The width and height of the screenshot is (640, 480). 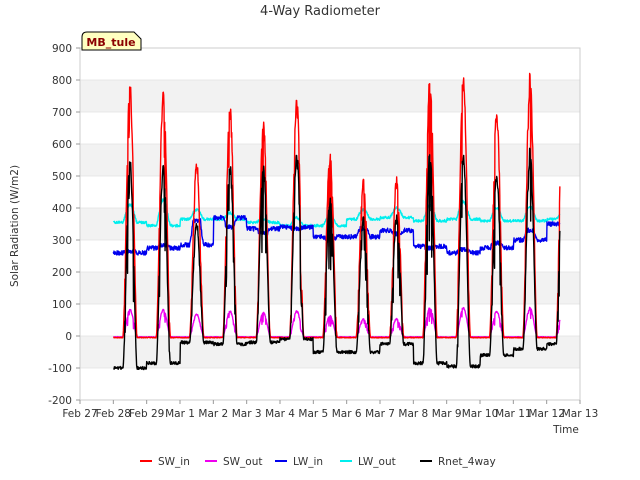 What do you see at coordinates (247, 414) in the screenshot?
I see `x-tick-label: Mar 3` at bounding box center [247, 414].